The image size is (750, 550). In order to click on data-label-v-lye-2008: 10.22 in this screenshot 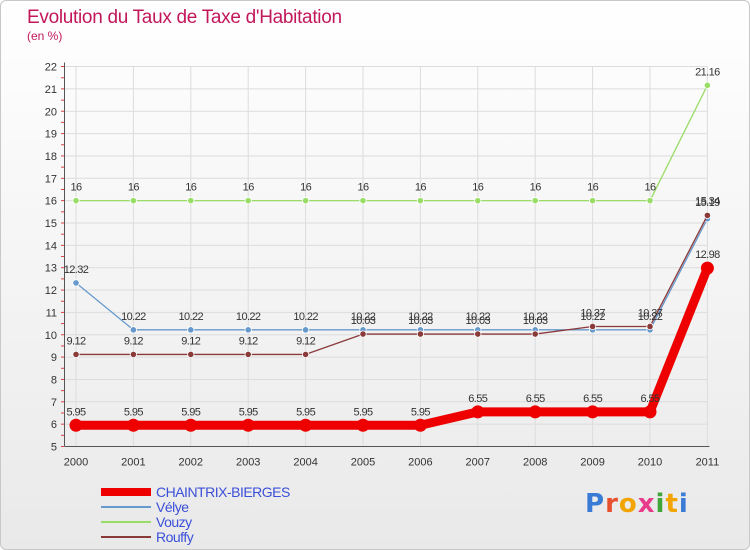, I will do `click(535, 317)`.